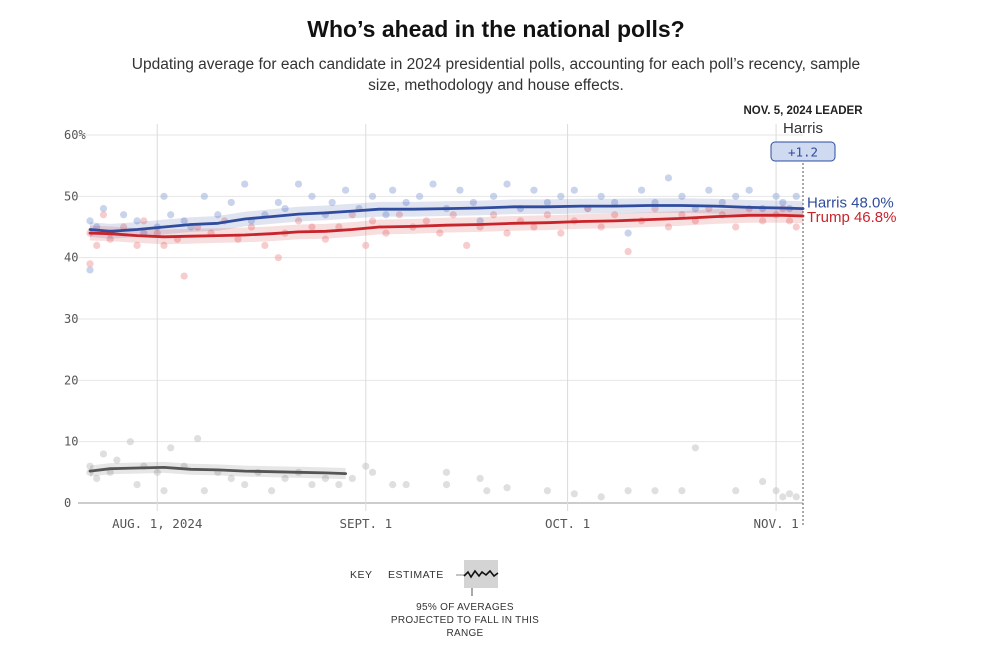  What do you see at coordinates (67, 503) in the screenshot?
I see `y-tick-label: 0` at bounding box center [67, 503].